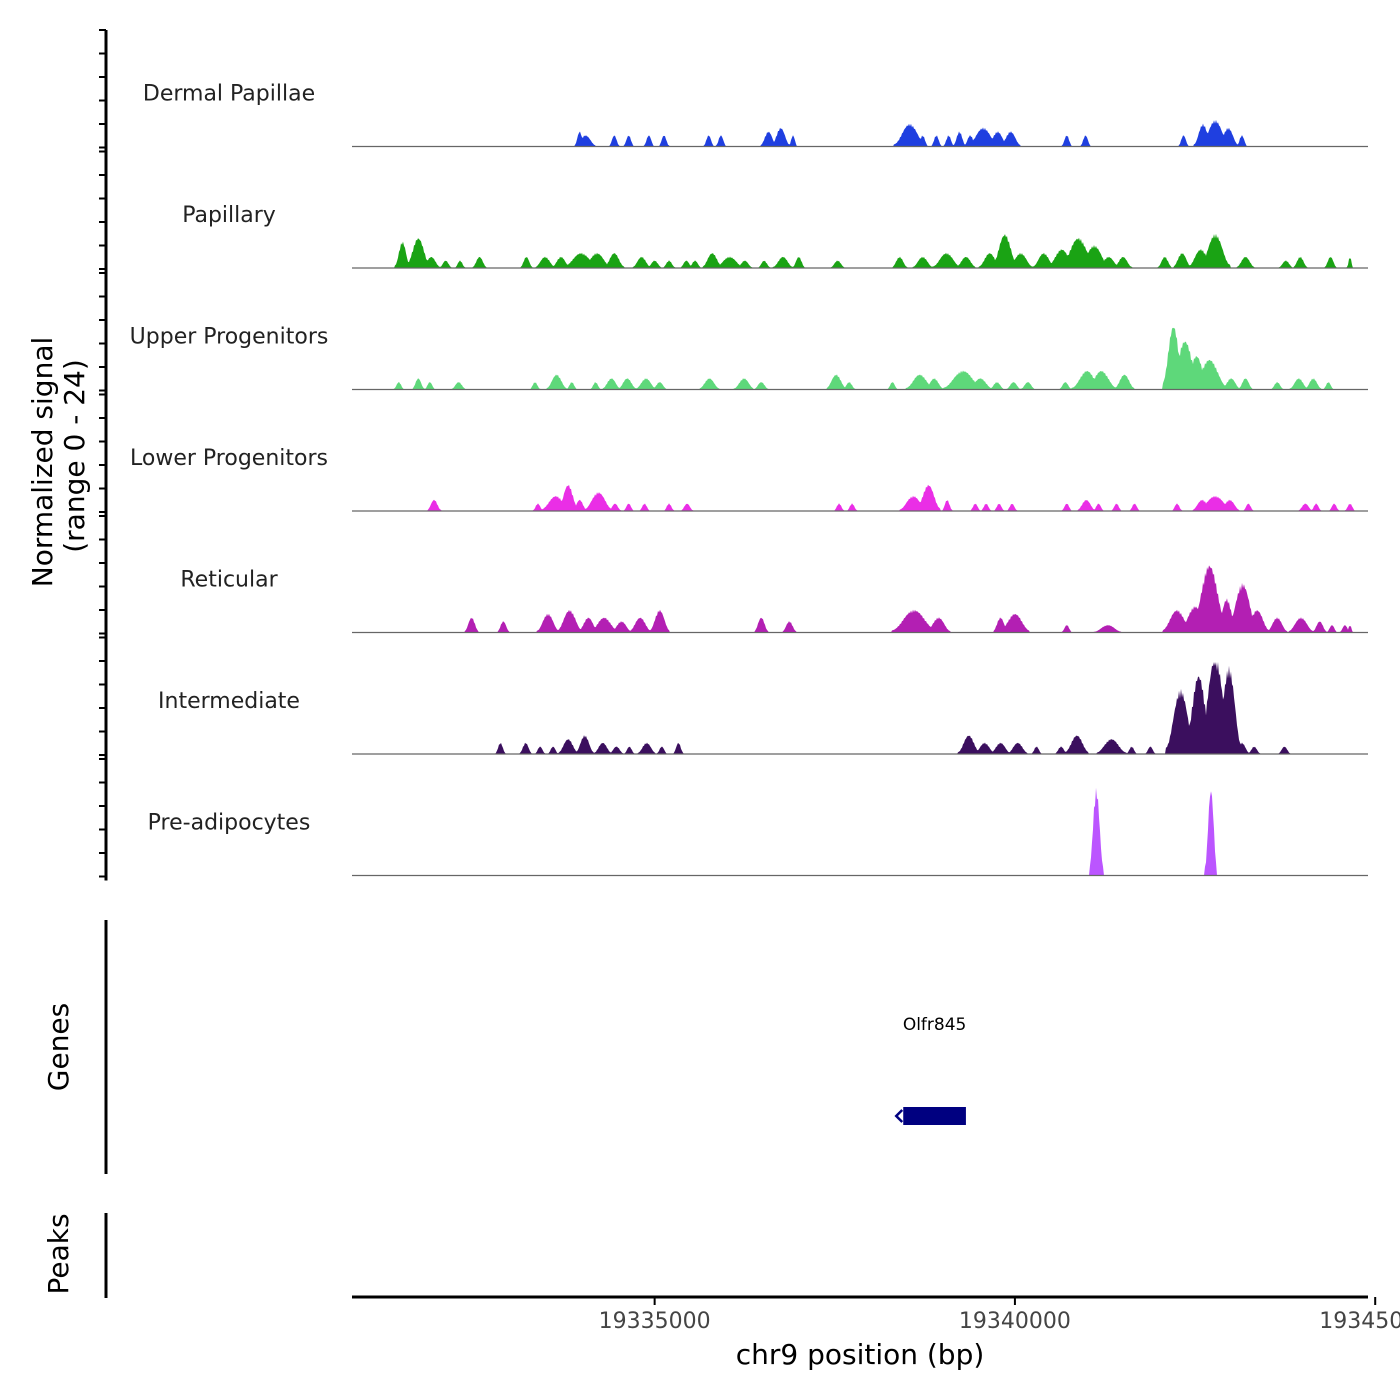  Describe the element at coordinates (1015, 1321) in the screenshot. I see `x-tick-label: 19340000` at that location.